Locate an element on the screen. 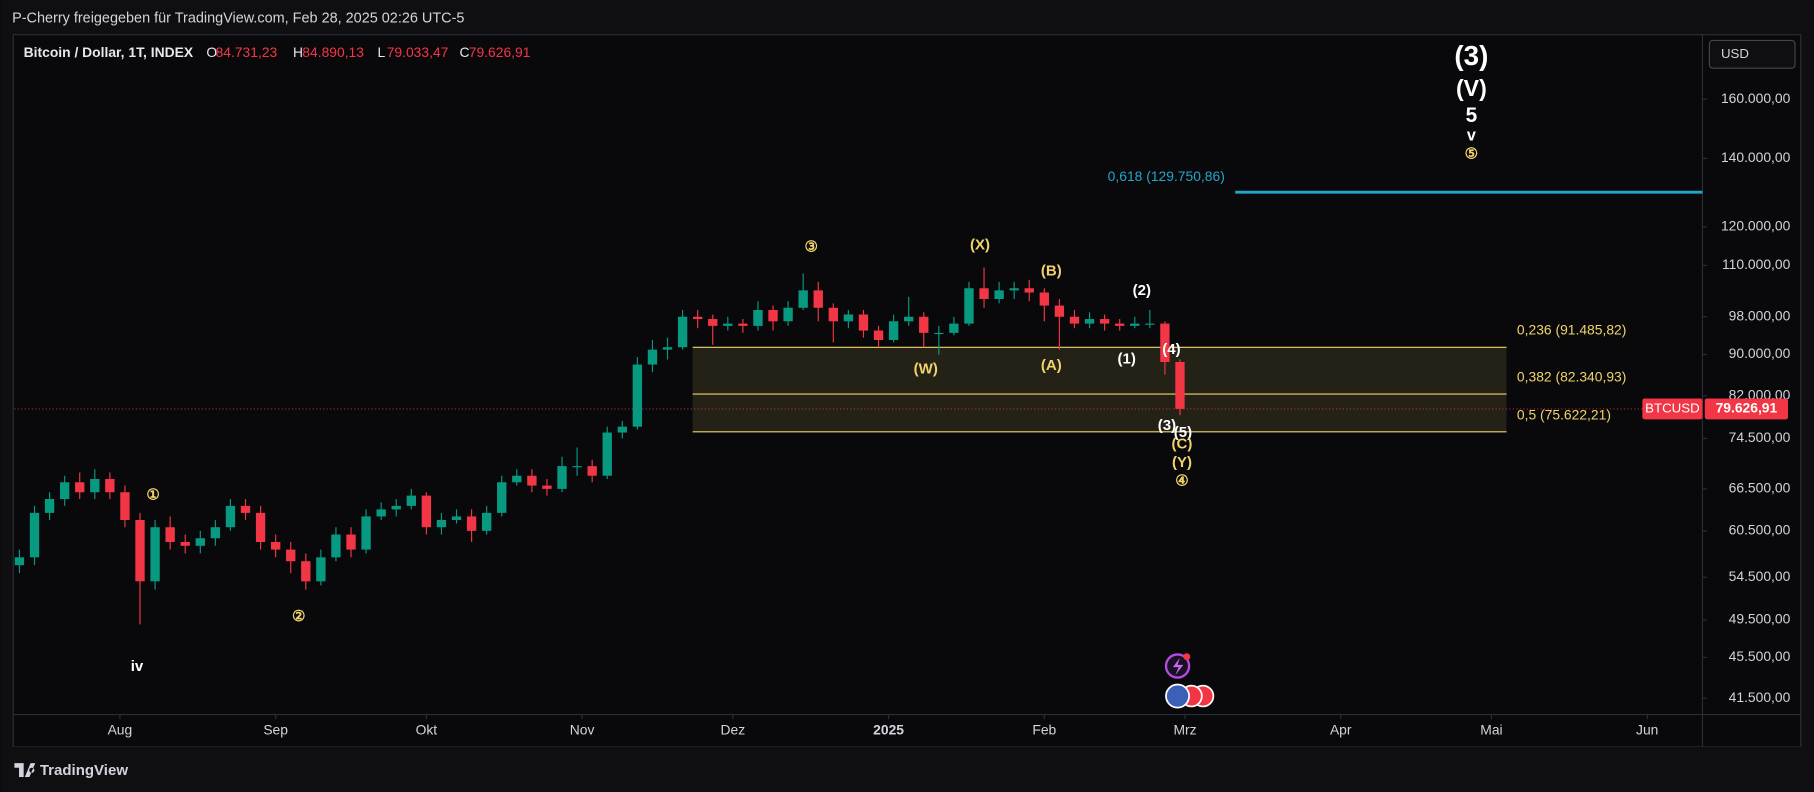 This screenshot has height=792, width=1814. y-tick-label: 120.000,00 is located at coordinates (1756, 225).